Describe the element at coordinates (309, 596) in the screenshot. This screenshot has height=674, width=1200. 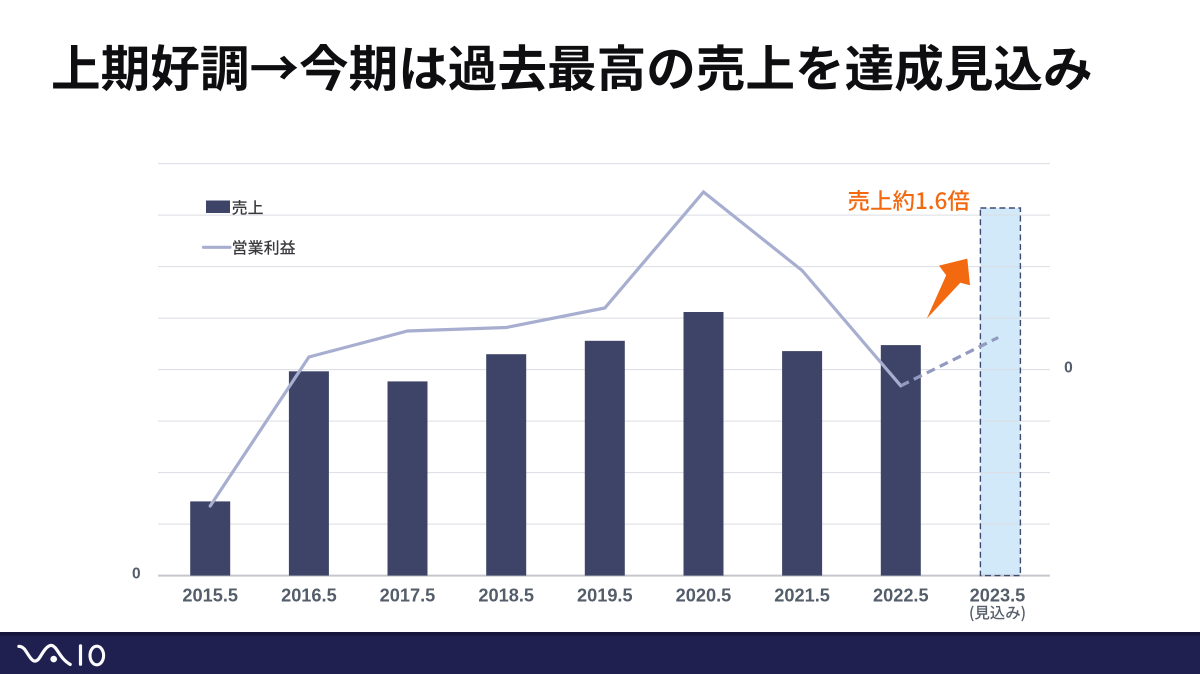
I see `svg-text: 2016.5` at that location.